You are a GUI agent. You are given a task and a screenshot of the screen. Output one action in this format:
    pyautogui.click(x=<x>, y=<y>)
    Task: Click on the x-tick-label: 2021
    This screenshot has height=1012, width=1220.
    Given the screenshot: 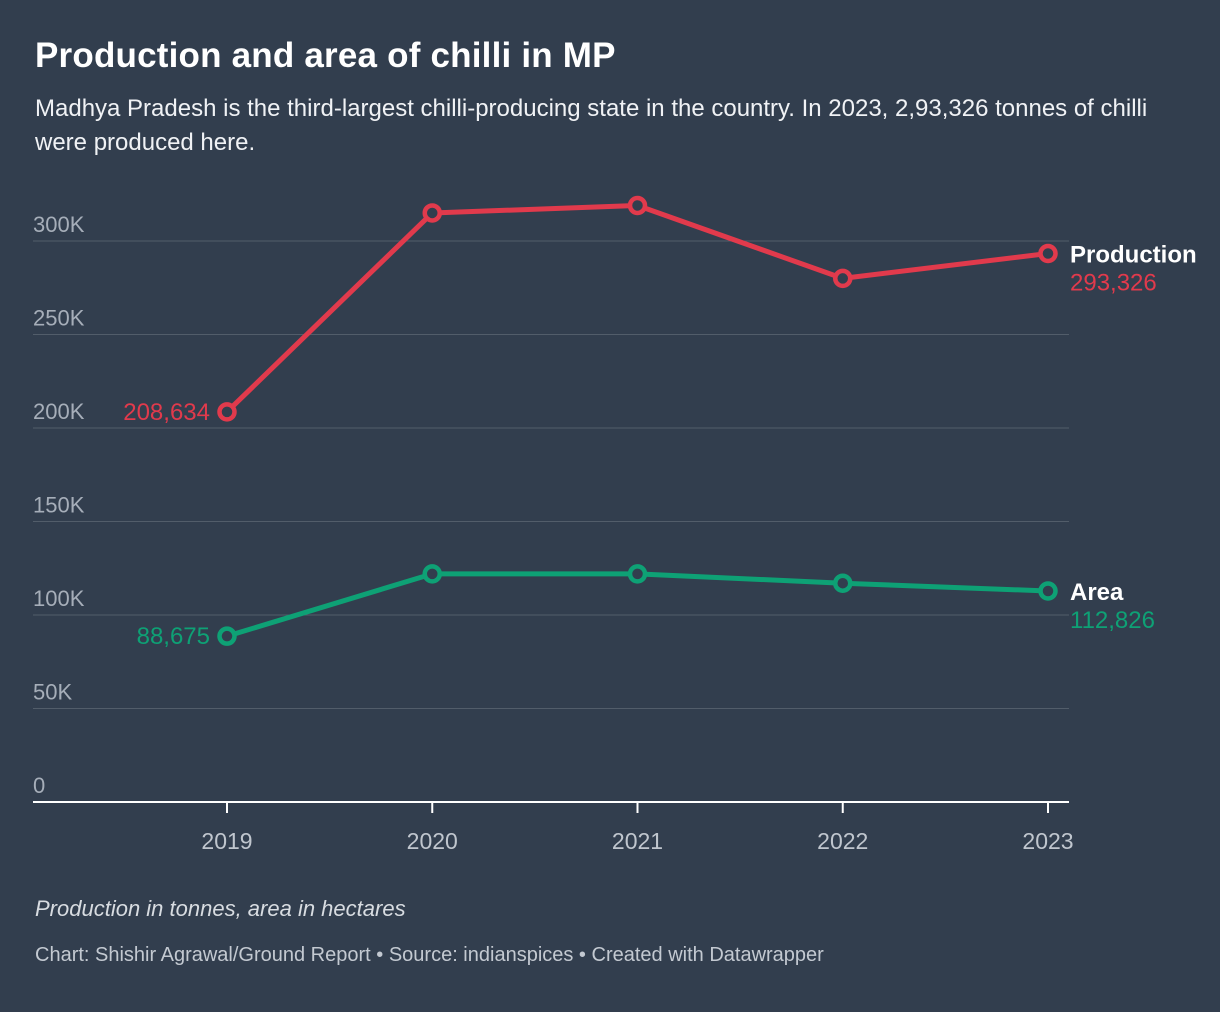 What is the action you would take?
    pyautogui.click(x=637, y=841)
    